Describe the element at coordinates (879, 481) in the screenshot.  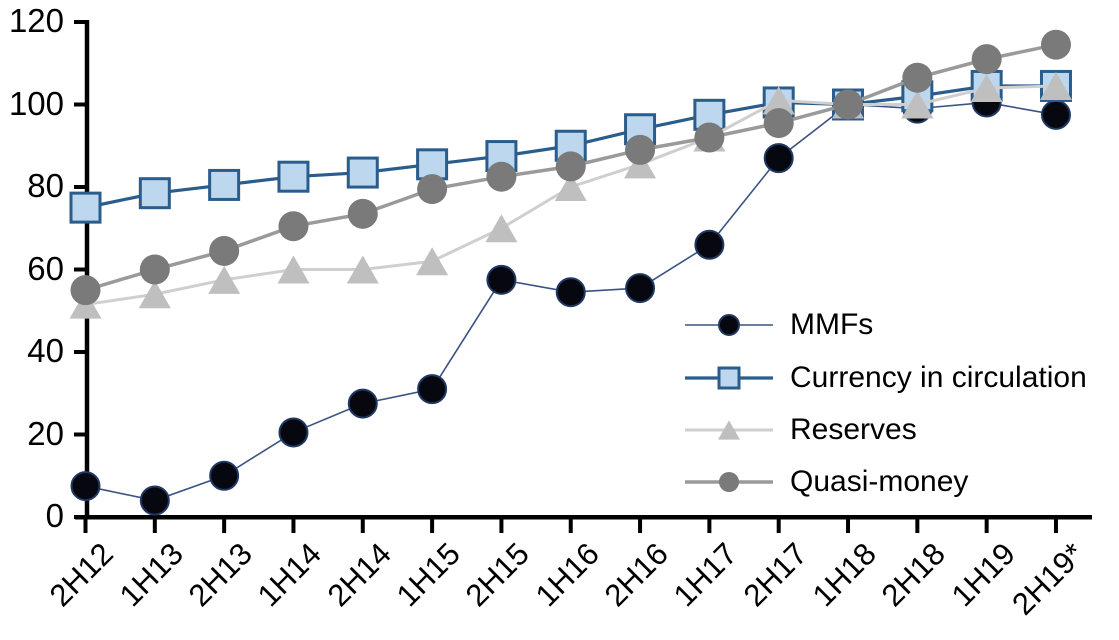
I see `legend-label-quasi-money: Quasi-money` at that location.